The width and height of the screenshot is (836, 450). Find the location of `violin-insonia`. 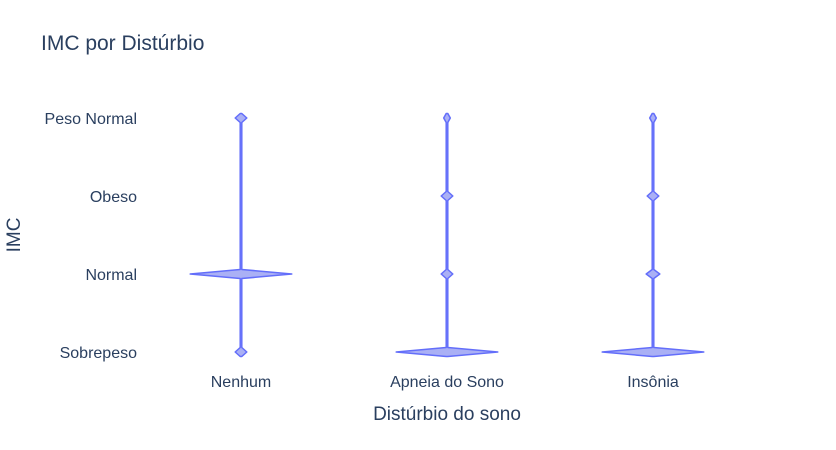

violin-insonia is located at coordinates (653, 235).